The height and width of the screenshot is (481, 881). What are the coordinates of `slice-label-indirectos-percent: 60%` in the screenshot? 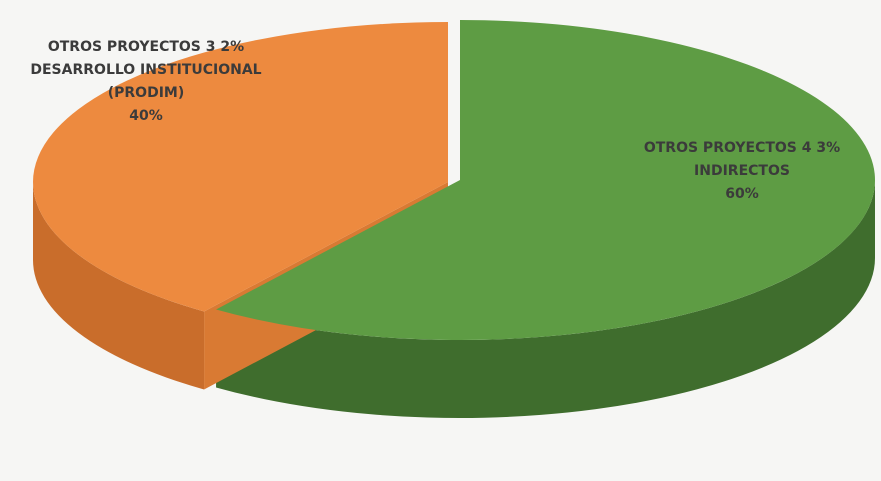 It's located at (742, 194).